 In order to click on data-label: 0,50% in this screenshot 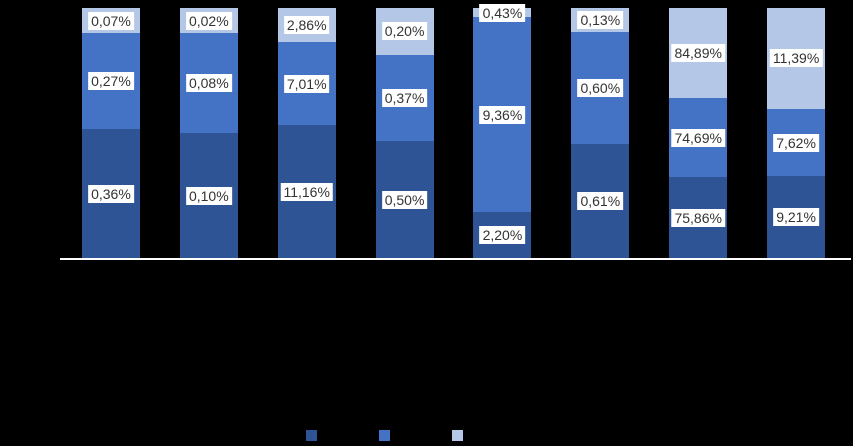, I will do `click(404, 199)`.